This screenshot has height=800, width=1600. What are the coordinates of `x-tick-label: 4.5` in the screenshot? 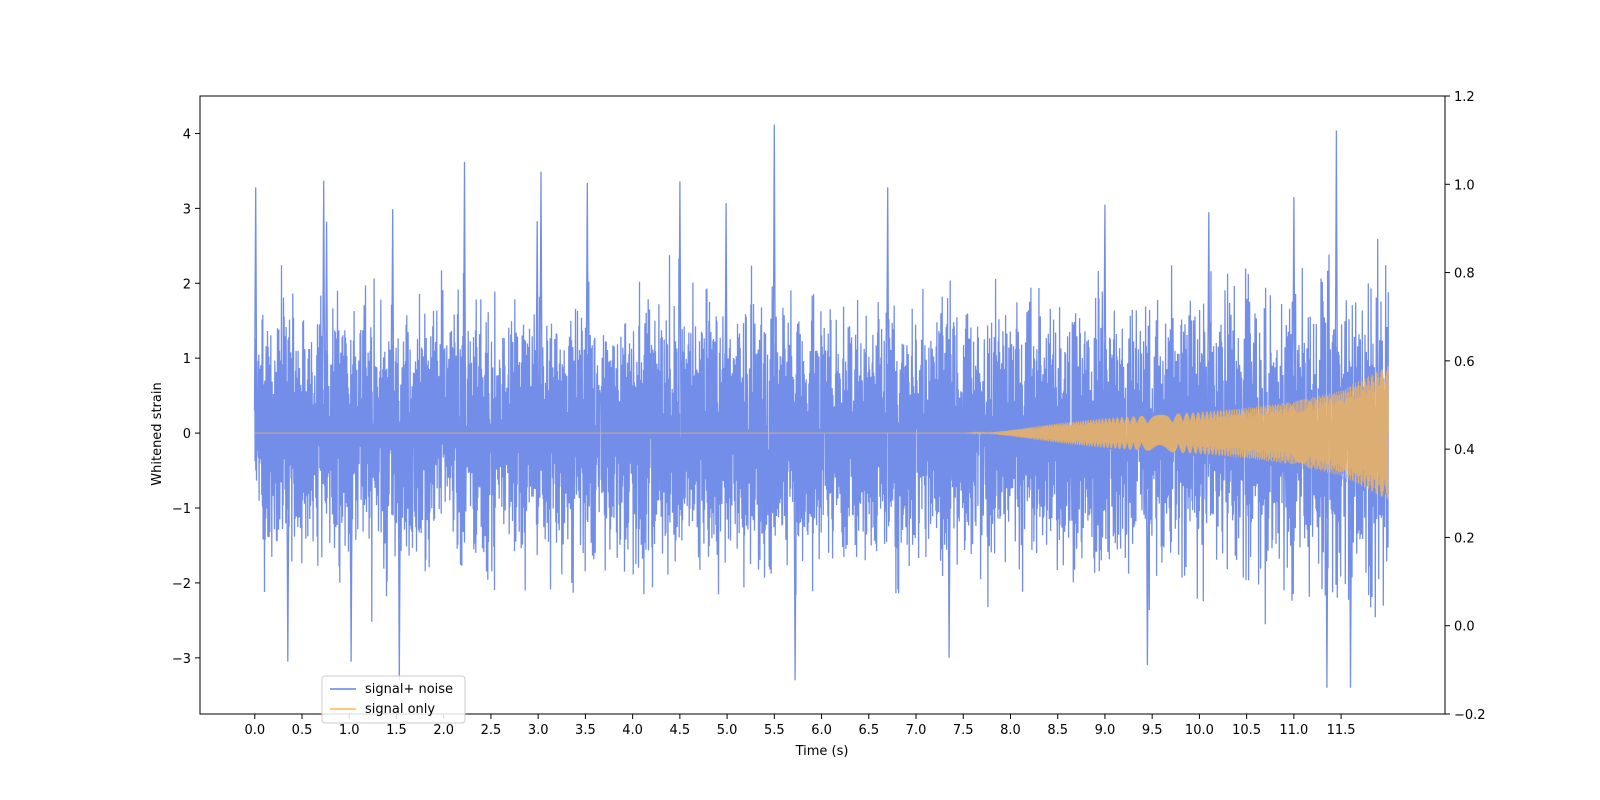 It's located at (680, 730).